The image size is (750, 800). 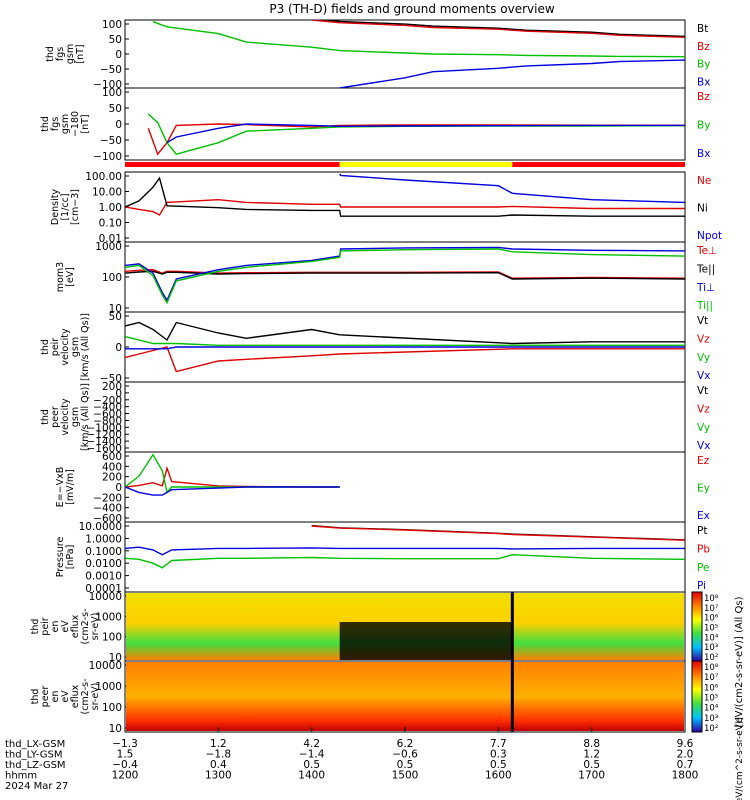 I want to click on y-axis-label: thd fgs gsm −180 [nT], so click(x=65, y=124).